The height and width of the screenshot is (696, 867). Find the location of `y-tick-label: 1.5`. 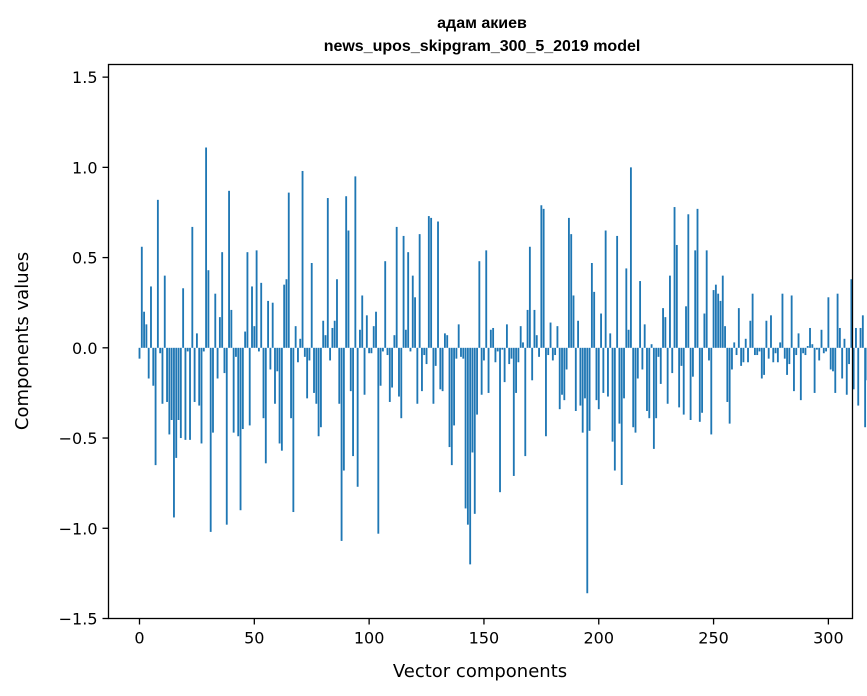

y-tick-label: 1.5 is located at coordinates (84, 77).